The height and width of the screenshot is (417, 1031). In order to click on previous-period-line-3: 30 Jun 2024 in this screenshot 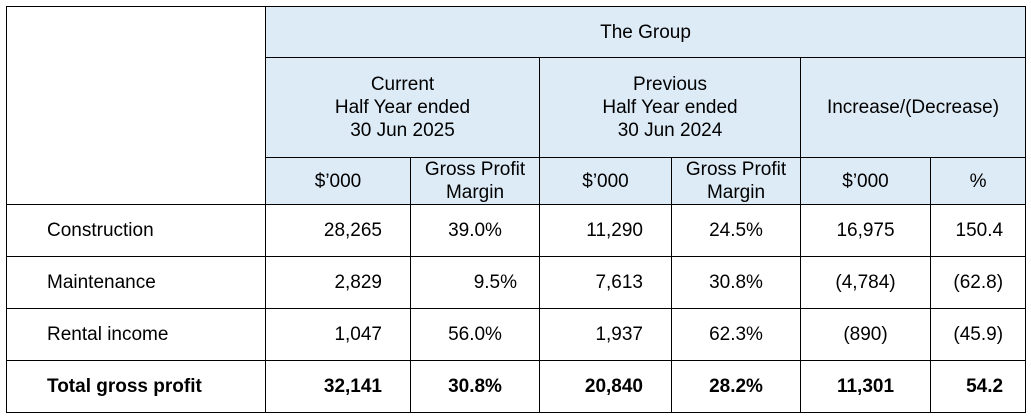, I will do `click(670, 130)`.